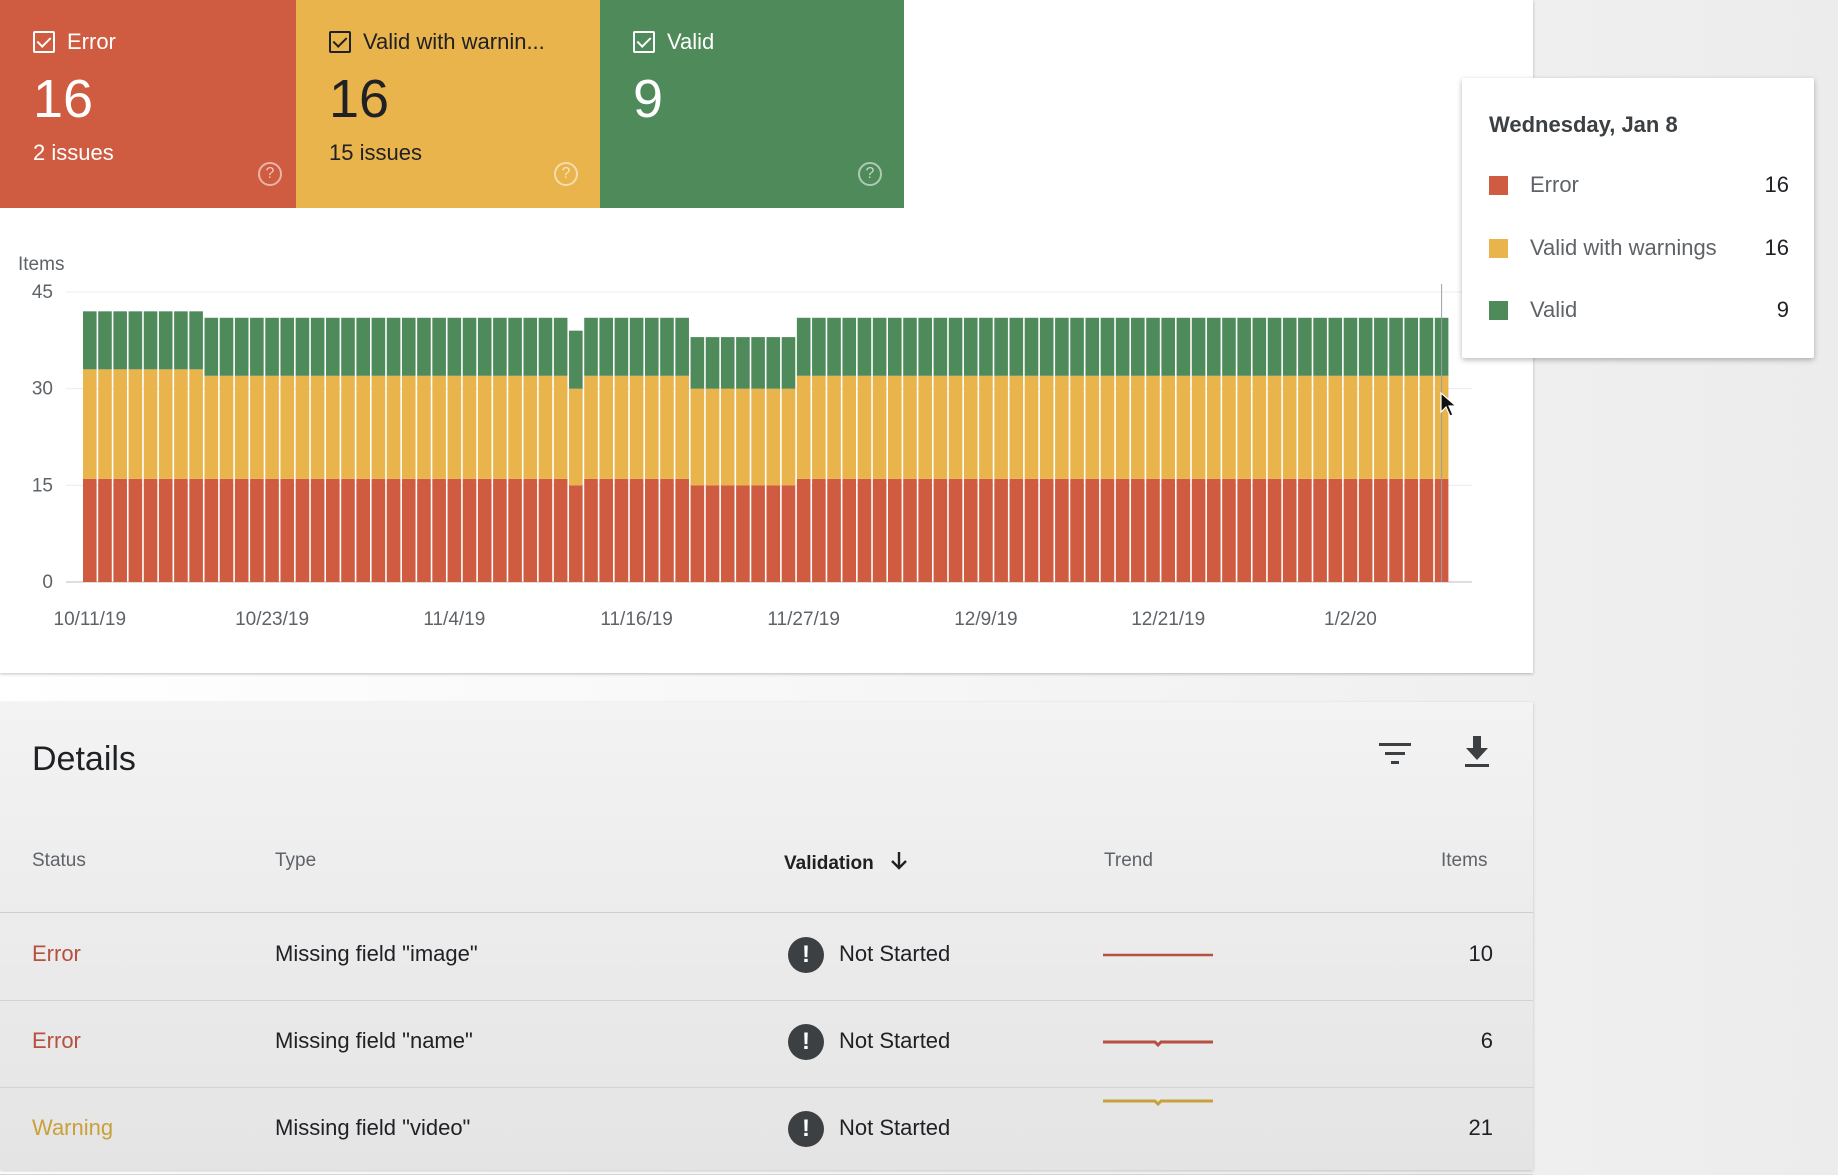 This screenshot has width=1838, height=1175. Describe the element at coordinates (1464, 860) in the screenshot. I see `column-header-items: Items` at that location.